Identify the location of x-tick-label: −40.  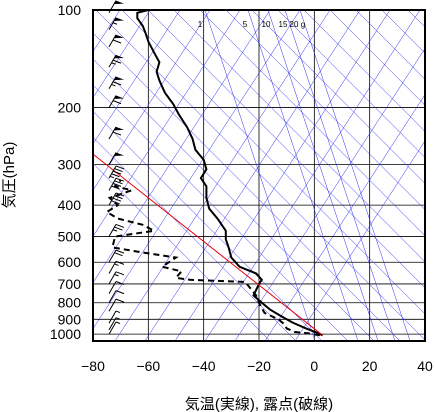
(204, 366).